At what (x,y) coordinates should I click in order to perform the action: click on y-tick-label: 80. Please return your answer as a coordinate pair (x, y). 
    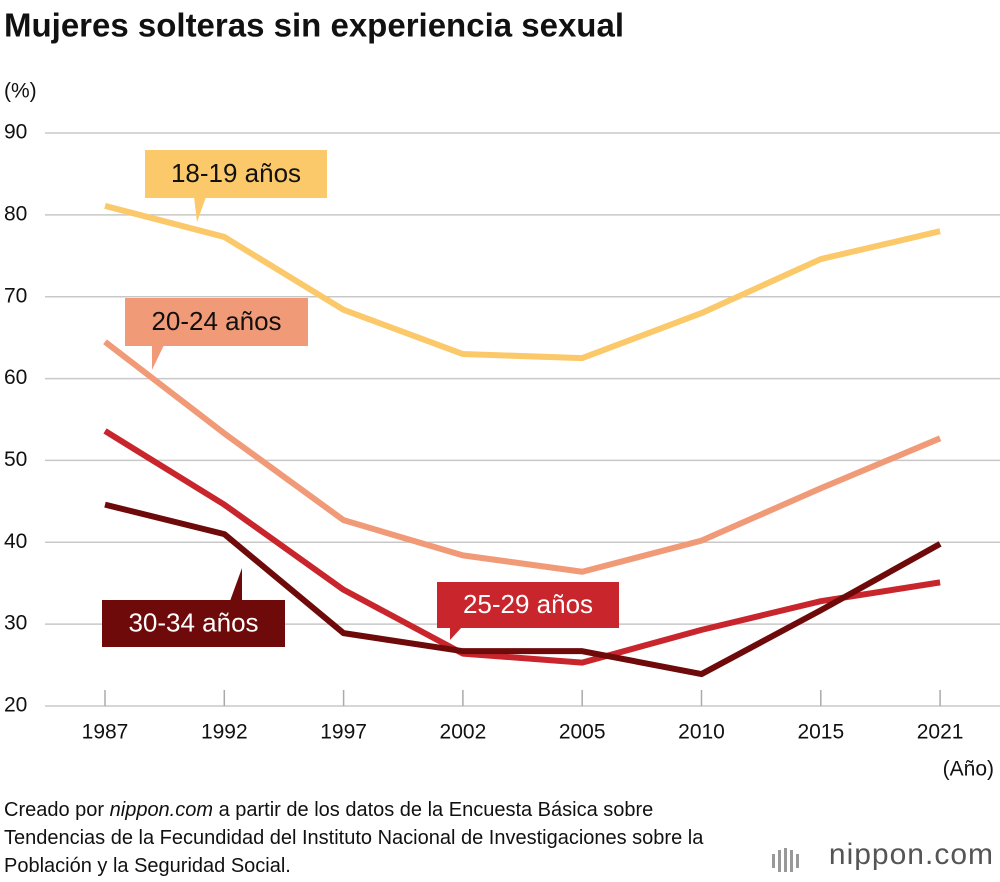
    Looking at the image, I should click on (15, 213).